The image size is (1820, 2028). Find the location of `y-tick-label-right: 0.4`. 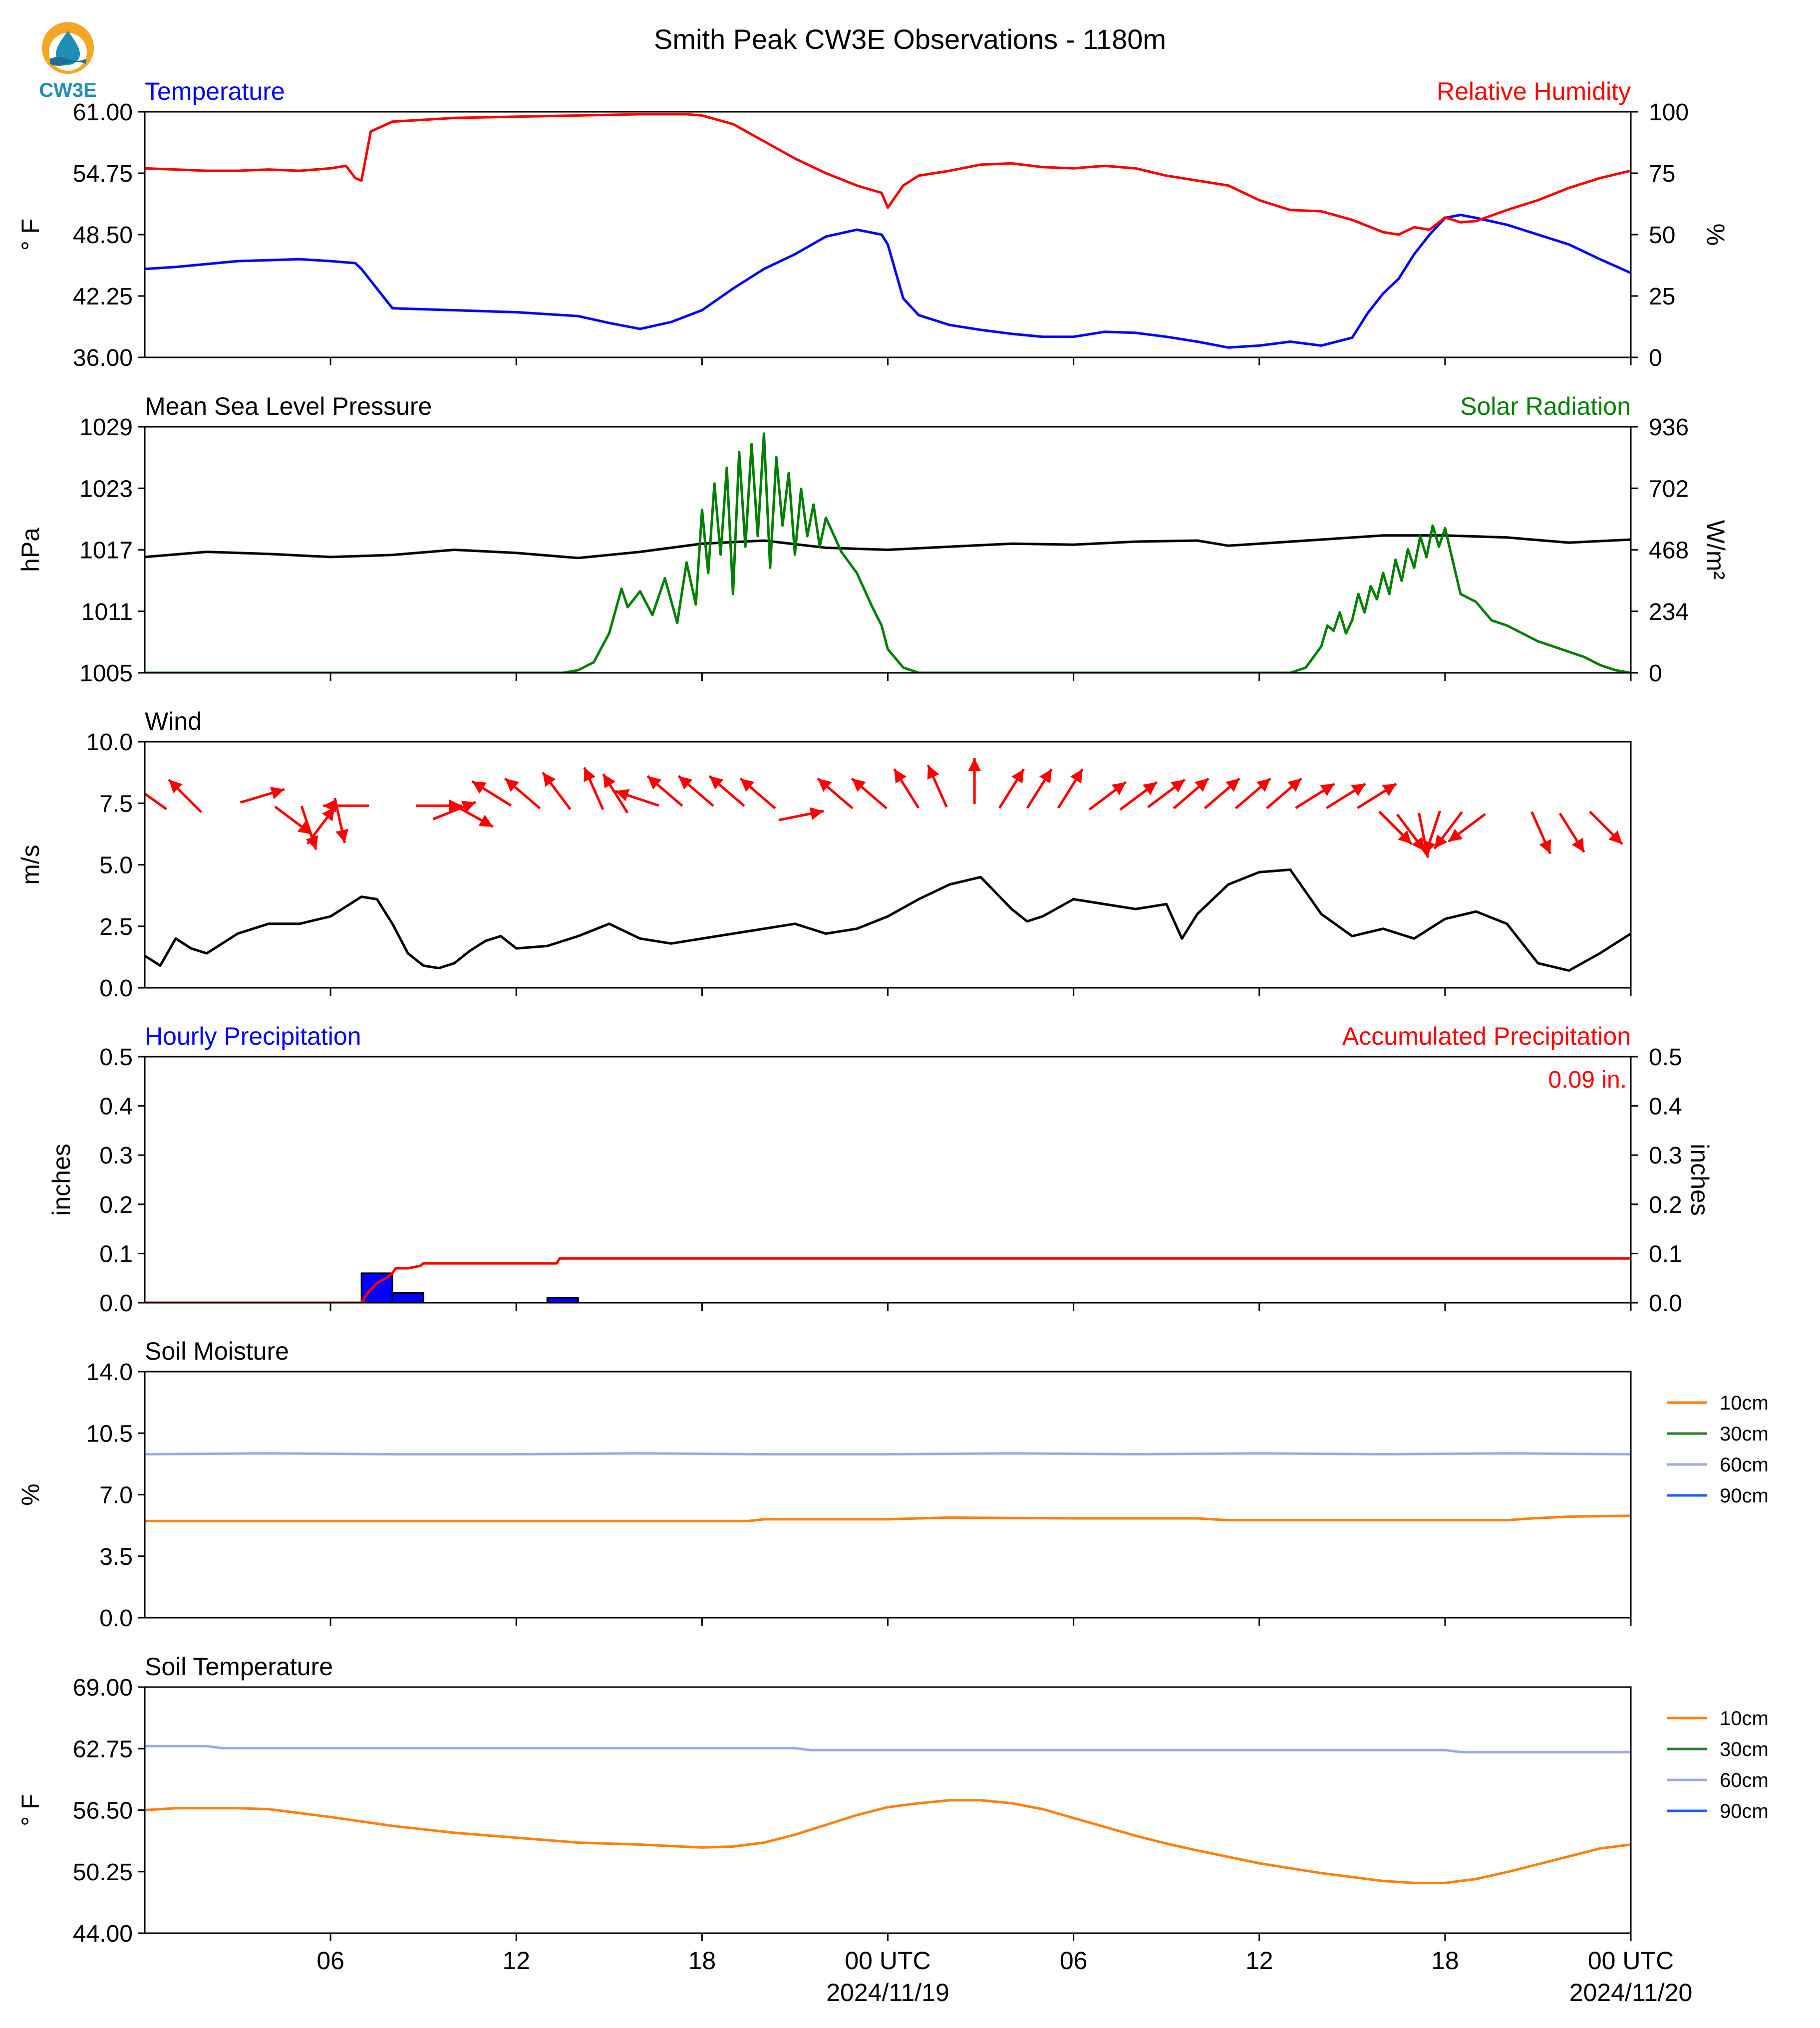

y-tick-label-right: 0.4 is located at coordinates (1665, 1107).